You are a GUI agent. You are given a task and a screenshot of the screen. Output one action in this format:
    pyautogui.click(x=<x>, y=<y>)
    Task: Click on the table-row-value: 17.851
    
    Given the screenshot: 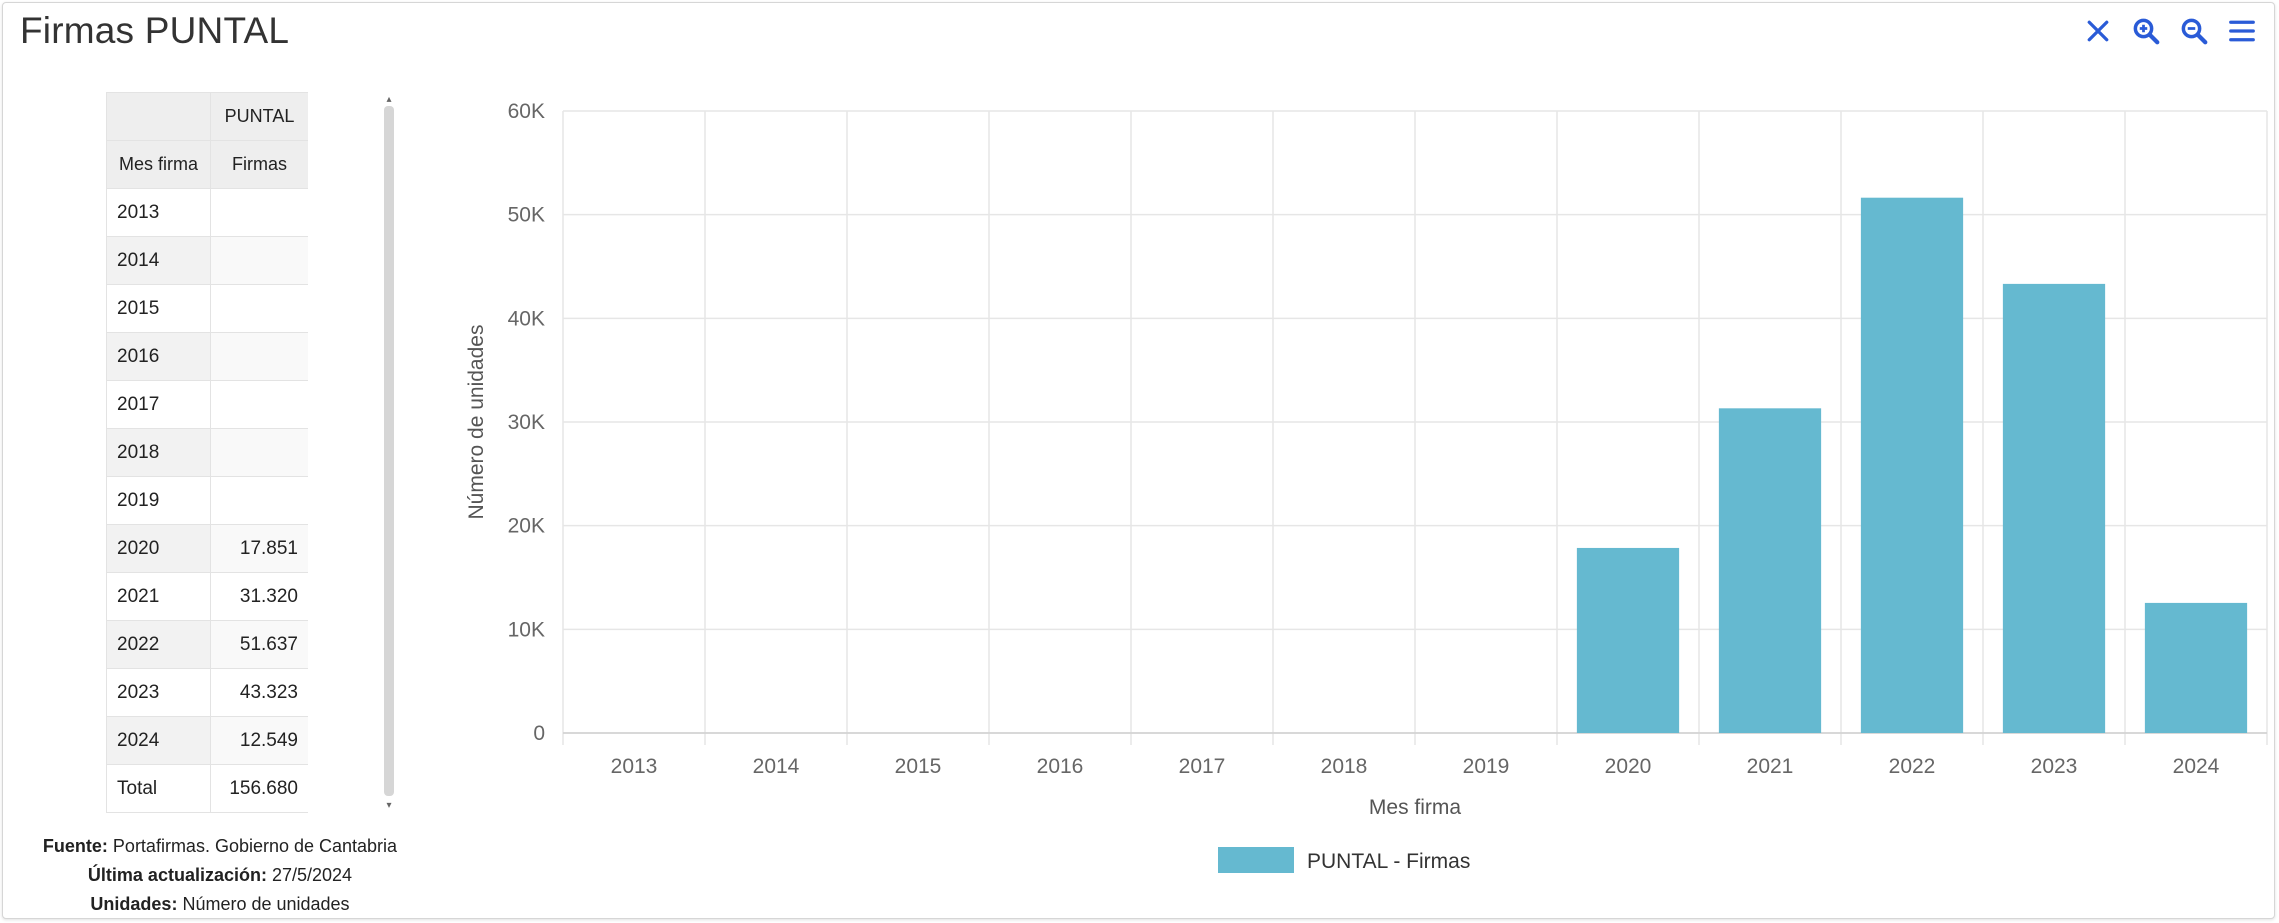 What is the action you would take?
    pyautogui.click(x=259, y=548)
    